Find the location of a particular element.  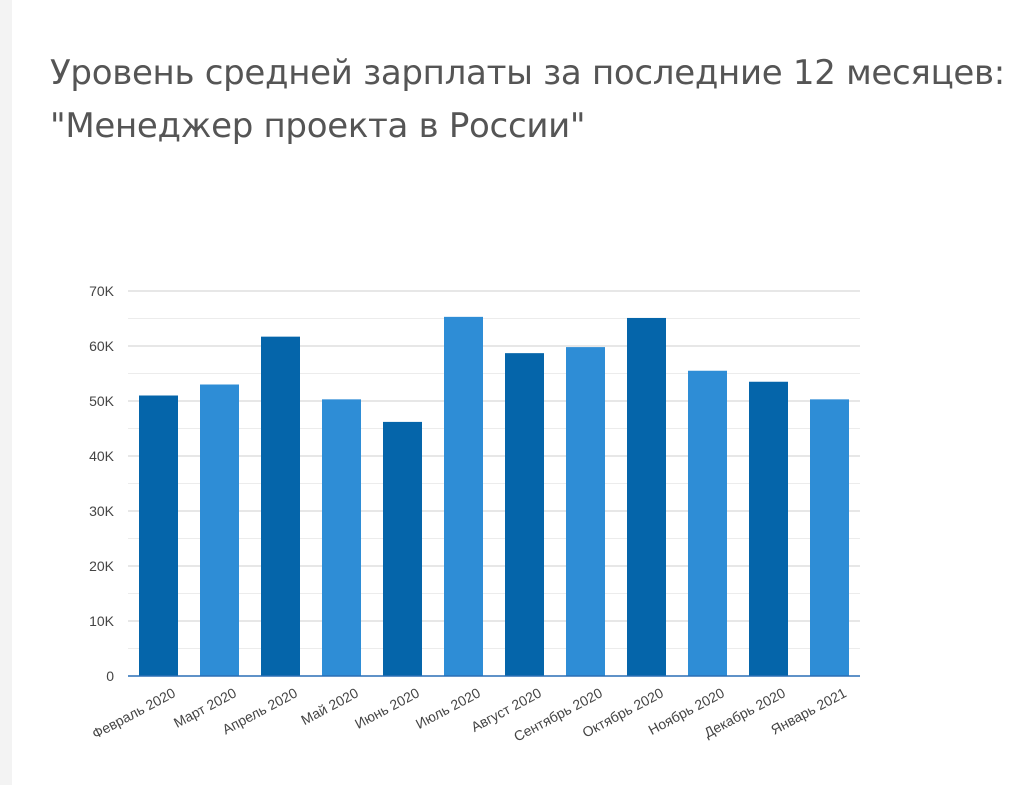

x-tick-label: Февраль 2020 is located at coordinates (133, 712).